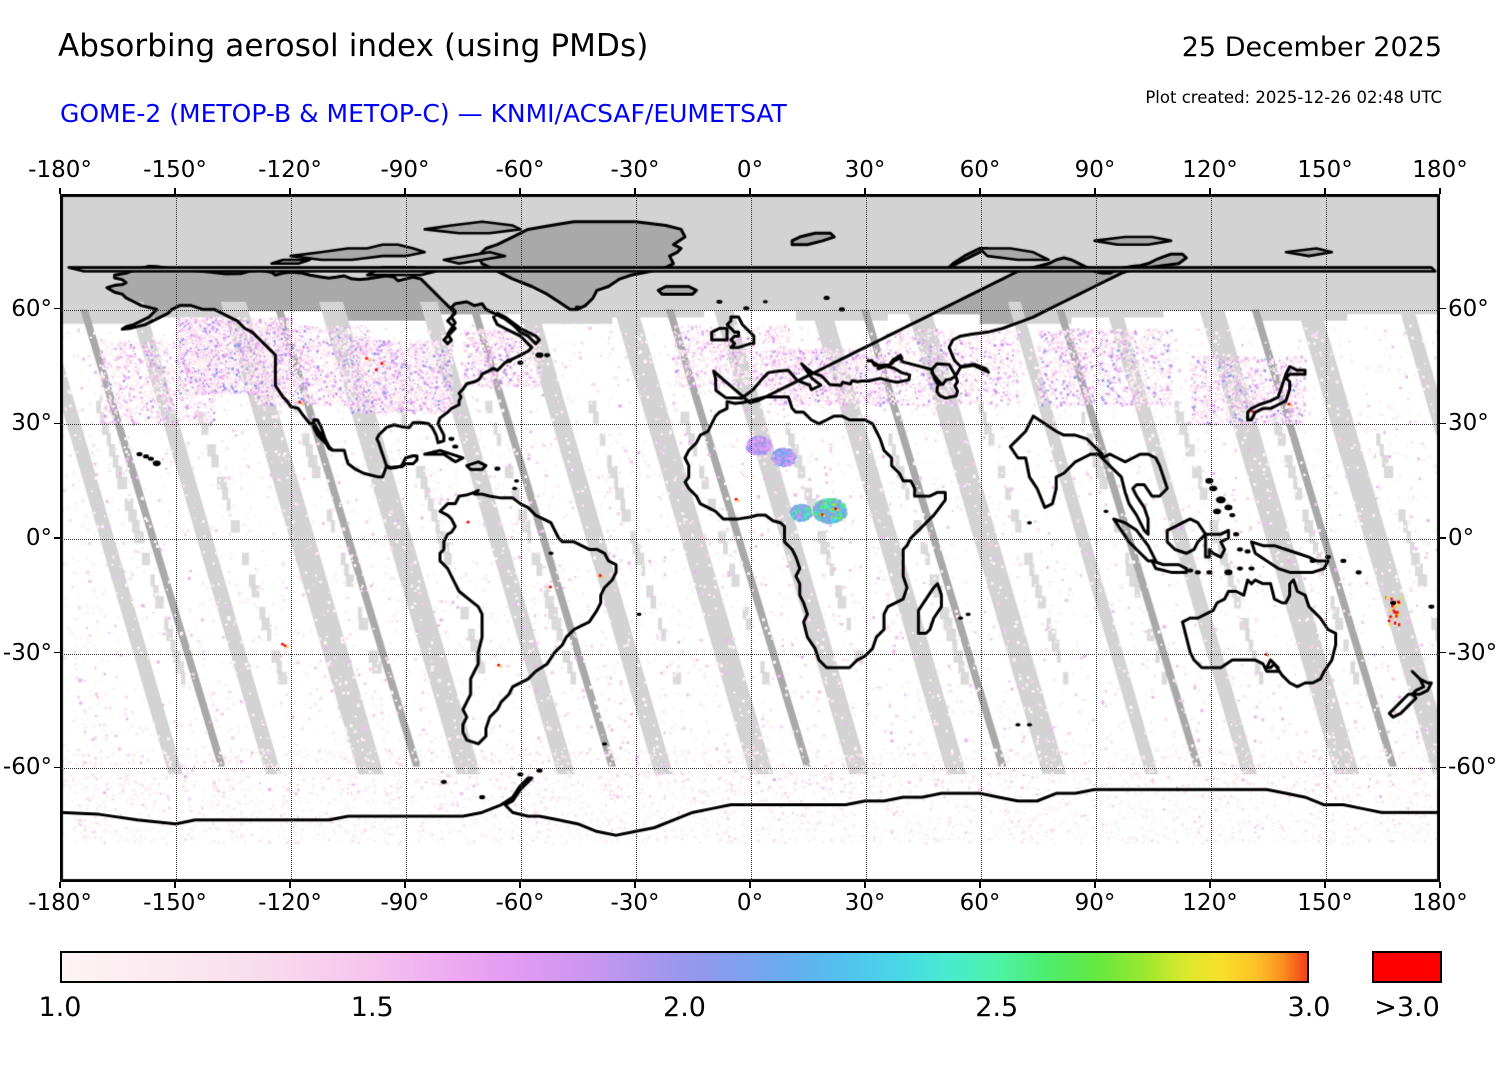  I want to click on colorbar-overflow-label: >3.0, so click(1407, 1007).